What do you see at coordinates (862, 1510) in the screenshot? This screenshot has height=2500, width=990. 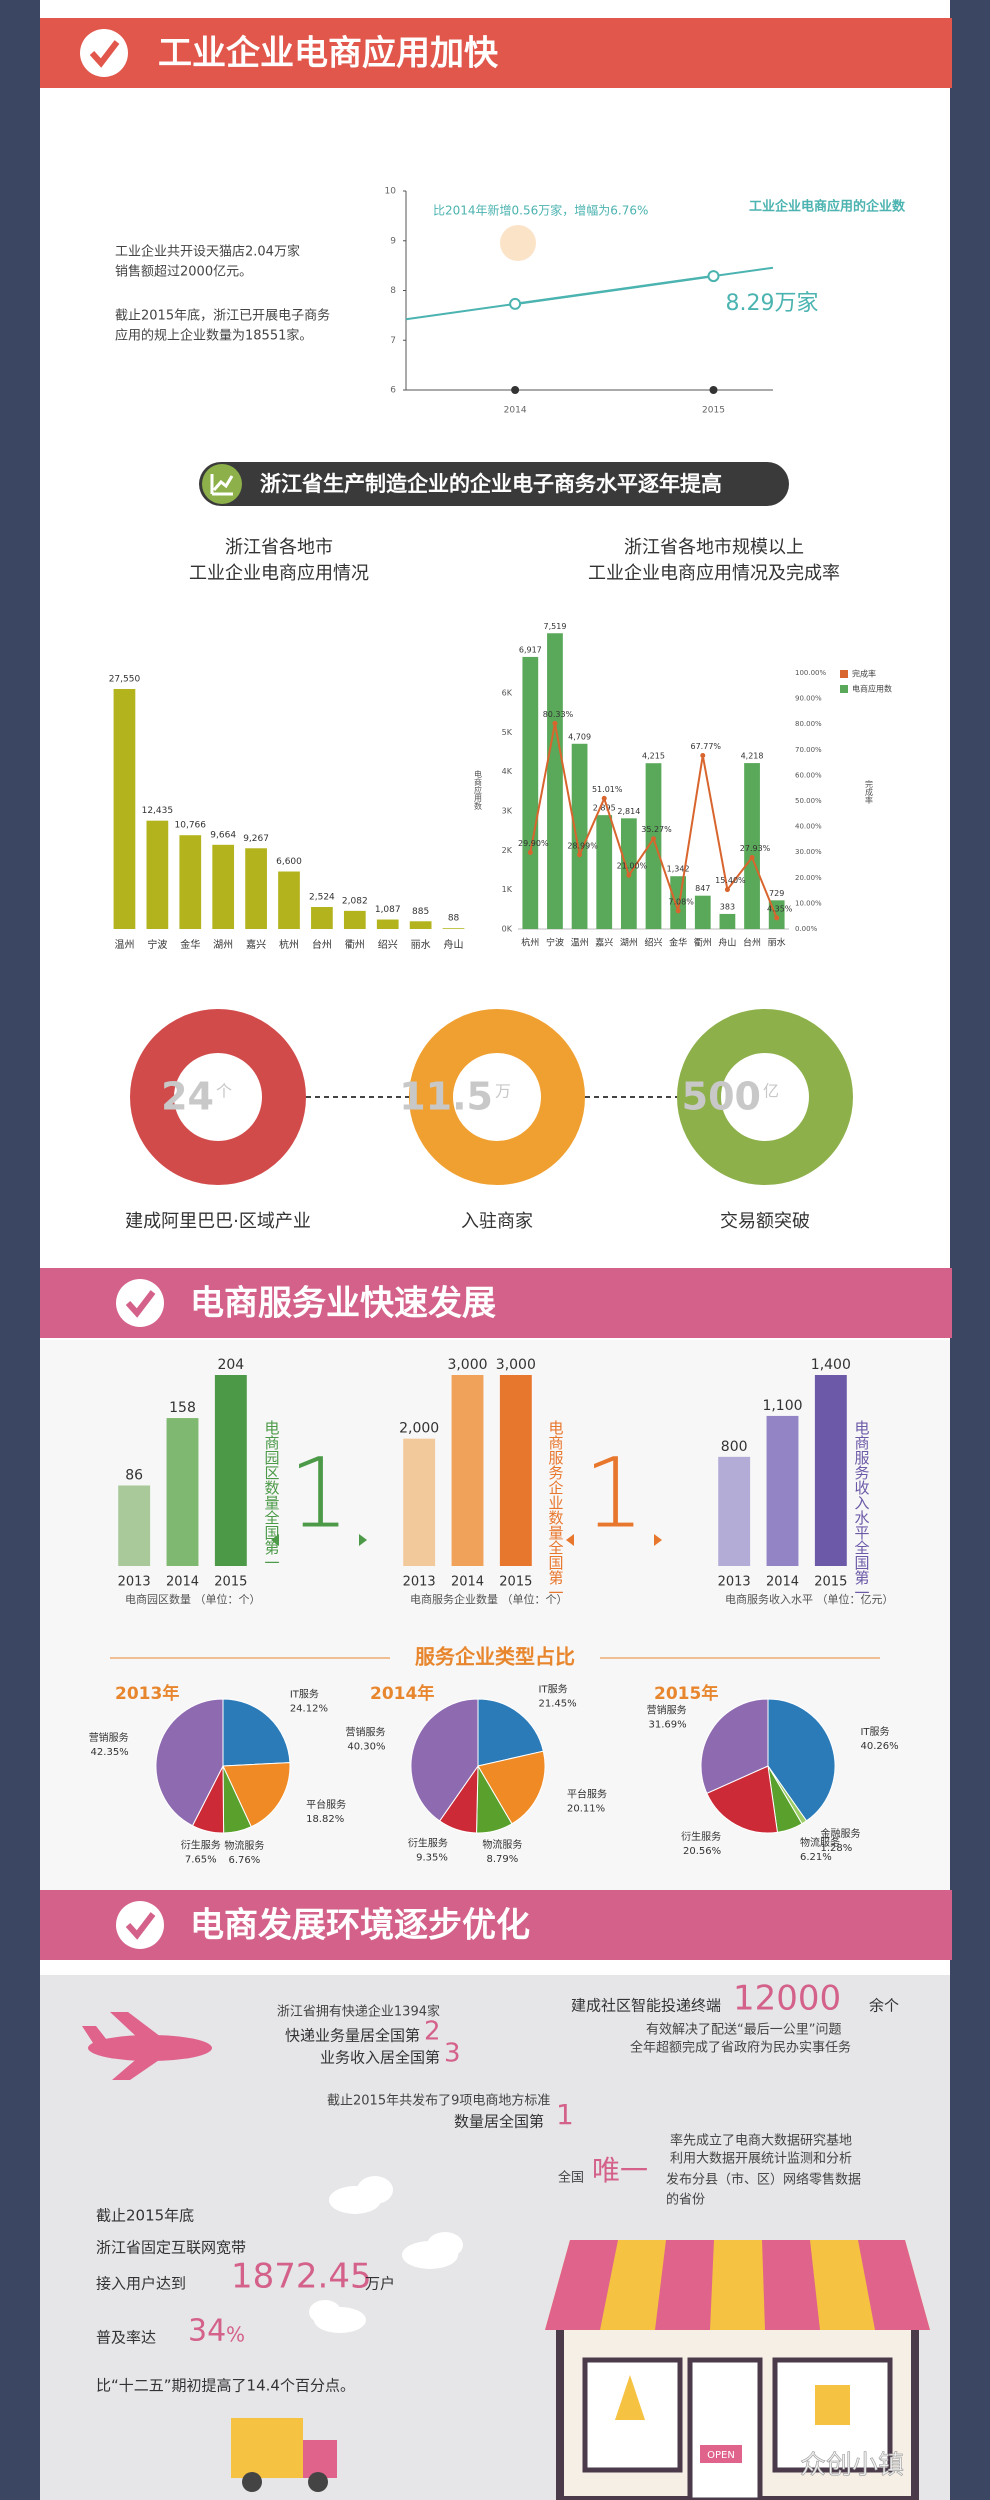 I see `side-text: 电商服务收入水平全国第一` at bounding box center [862, 1510].